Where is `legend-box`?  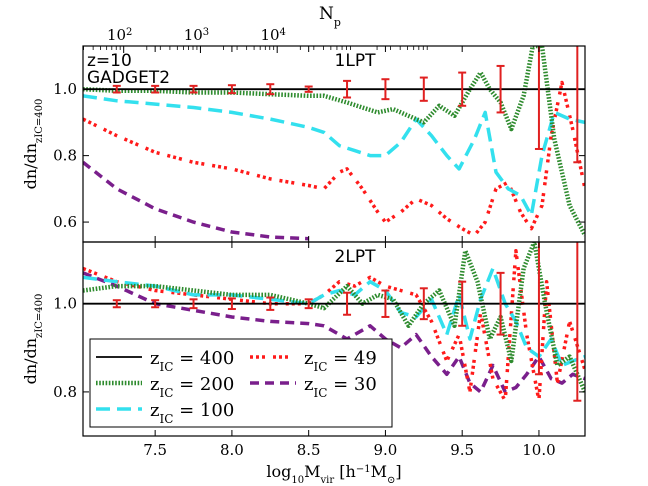
legend-box is located at coordinates (241, 383).